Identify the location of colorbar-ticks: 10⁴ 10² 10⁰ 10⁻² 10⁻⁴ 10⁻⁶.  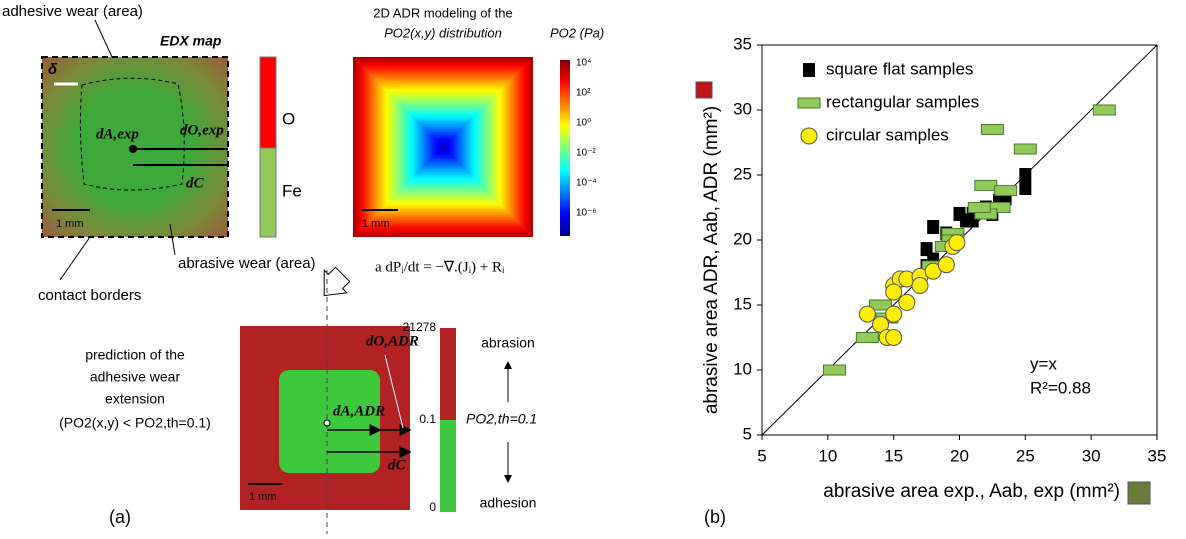
(586, 138).